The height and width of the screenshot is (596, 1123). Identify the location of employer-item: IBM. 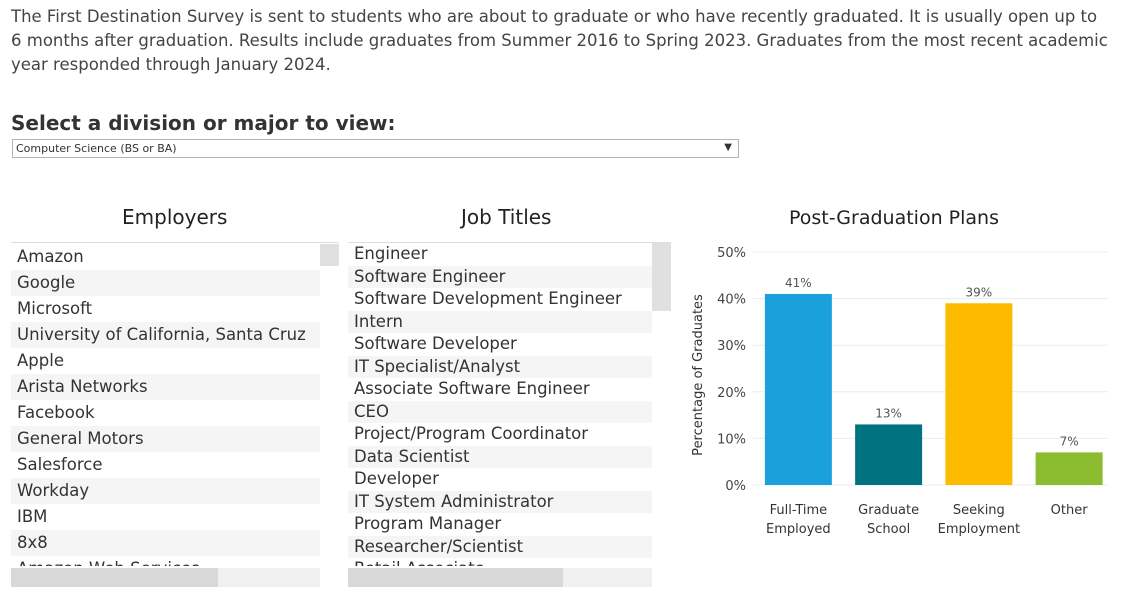
(32, 516).